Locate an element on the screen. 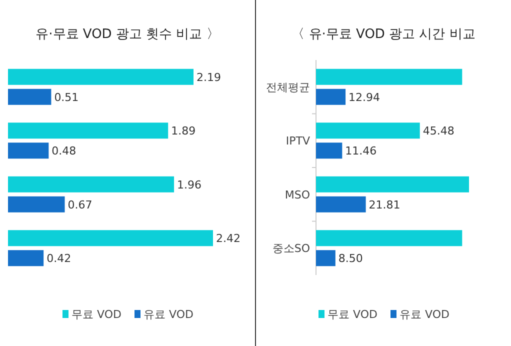  y-tick-label: IPTV is located at coordinates (298, 141).